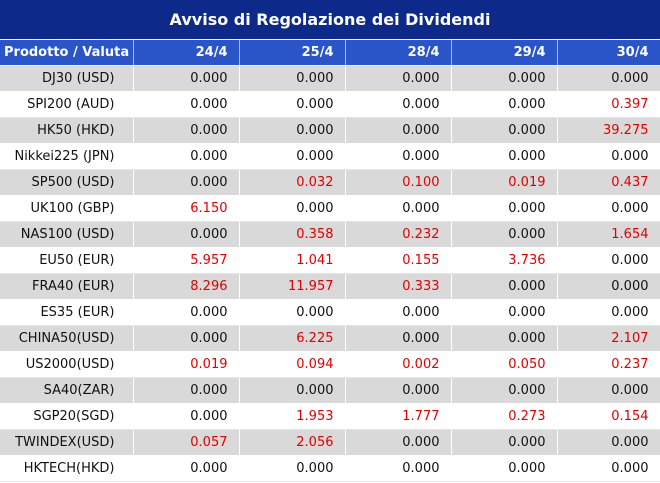  Describe the element at coordinates (67, 416) in the screenshot. I see `product-cell: SGP20(SGD)` at that location.